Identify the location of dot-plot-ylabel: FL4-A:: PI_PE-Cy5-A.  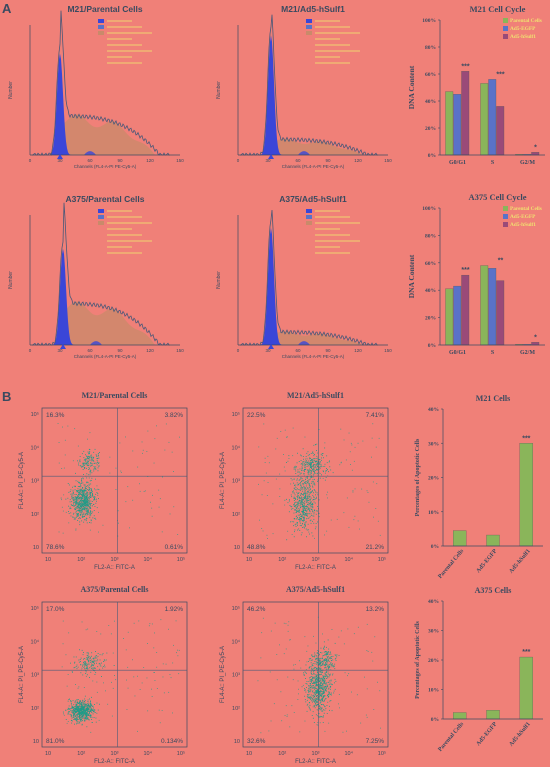
(223, 480).